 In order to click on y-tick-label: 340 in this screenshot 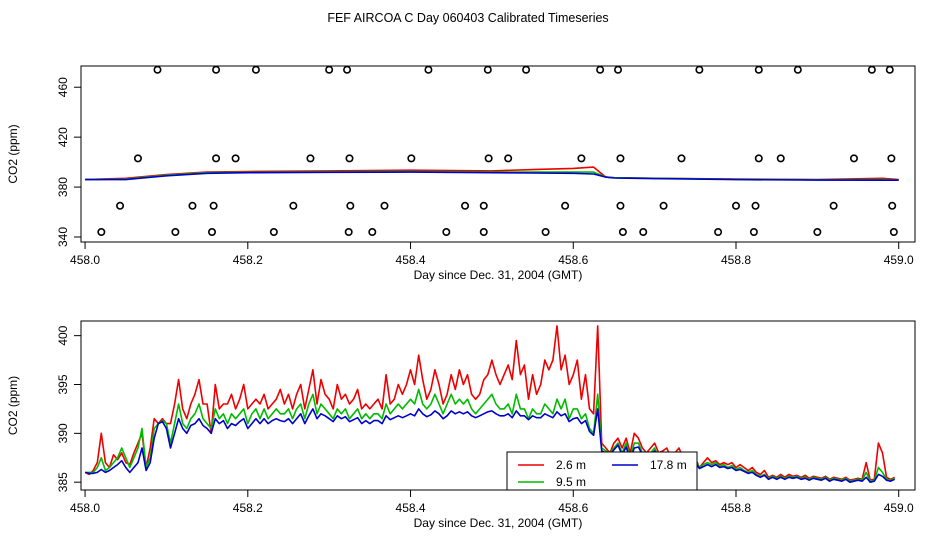, I will do `click(63, 237)`.